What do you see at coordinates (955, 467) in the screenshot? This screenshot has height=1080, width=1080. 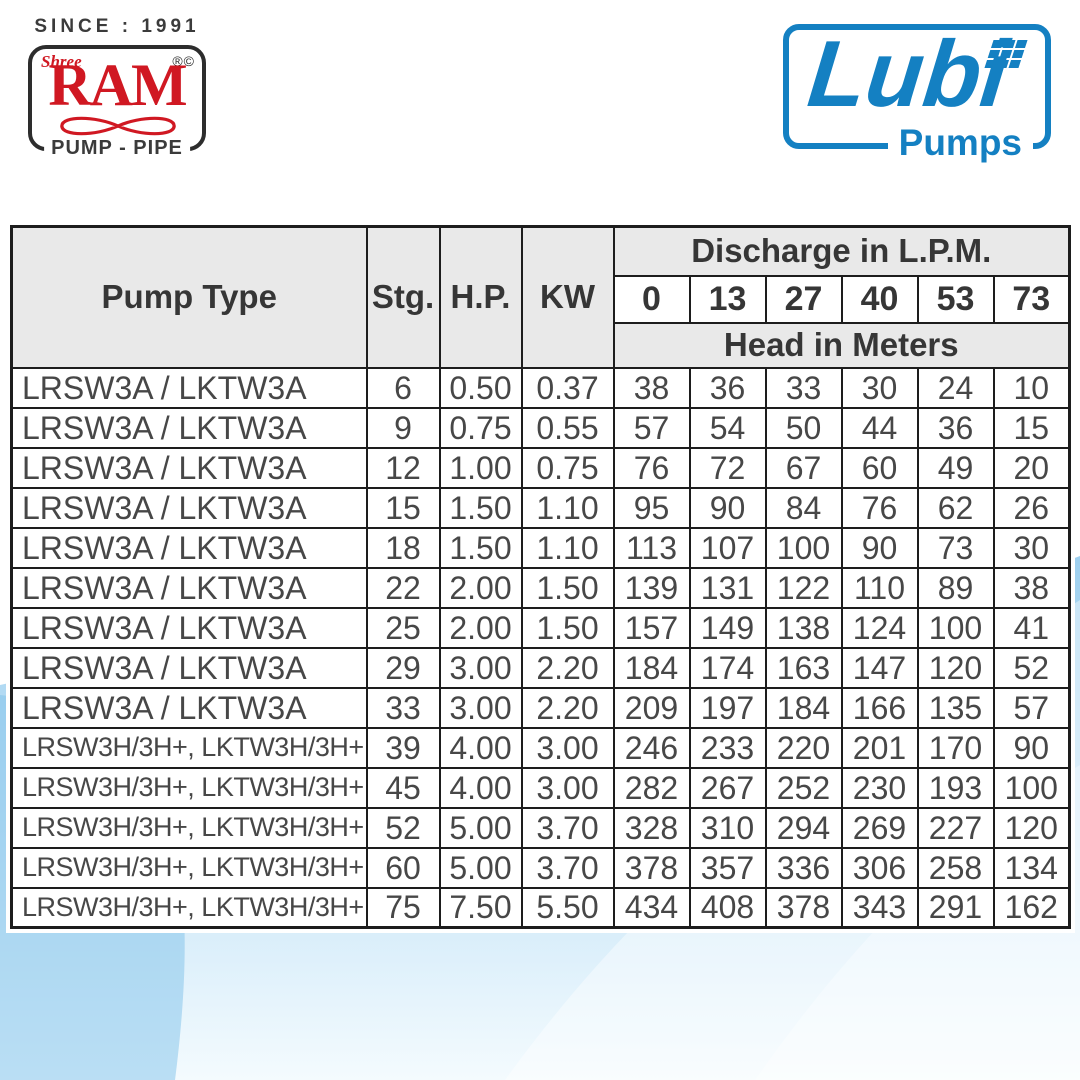 I see `head-value-cell: 49` at bounding box center [955, 467].